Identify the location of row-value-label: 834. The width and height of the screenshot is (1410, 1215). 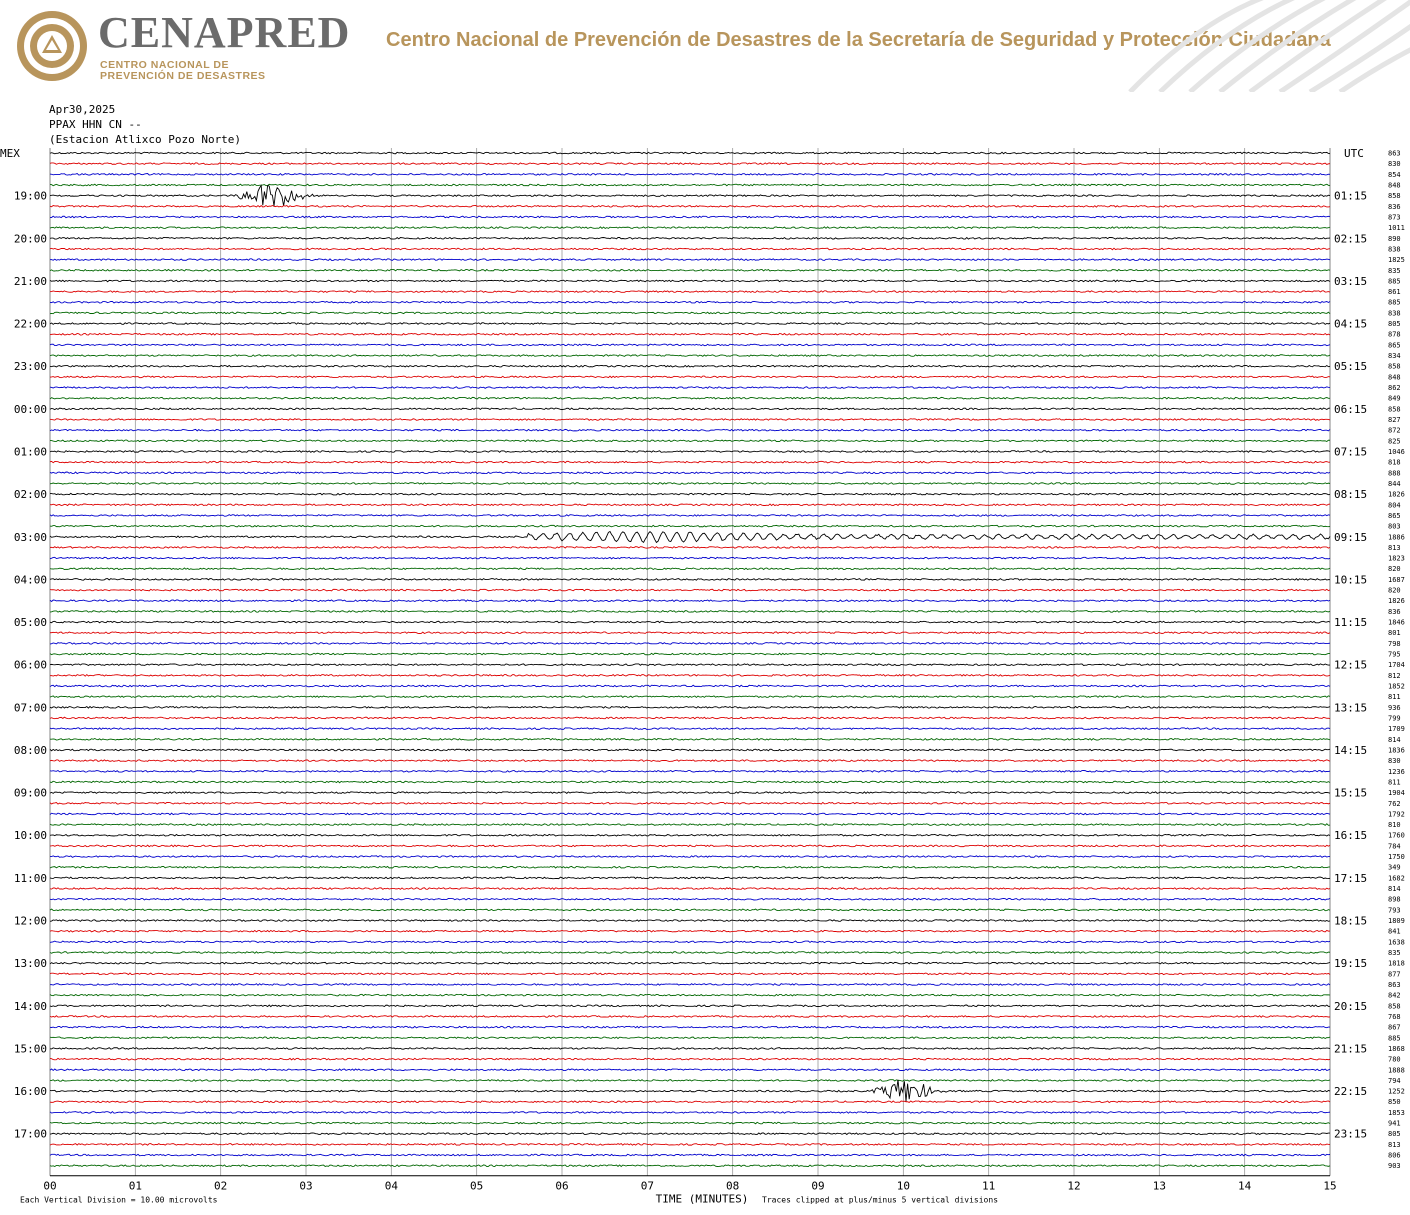
(1394, 356).